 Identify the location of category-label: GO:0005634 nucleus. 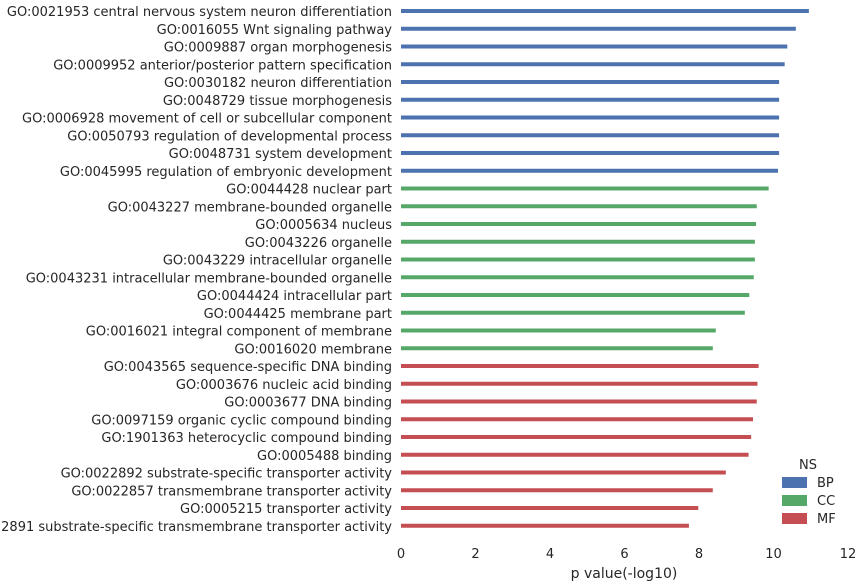
(323, 225).